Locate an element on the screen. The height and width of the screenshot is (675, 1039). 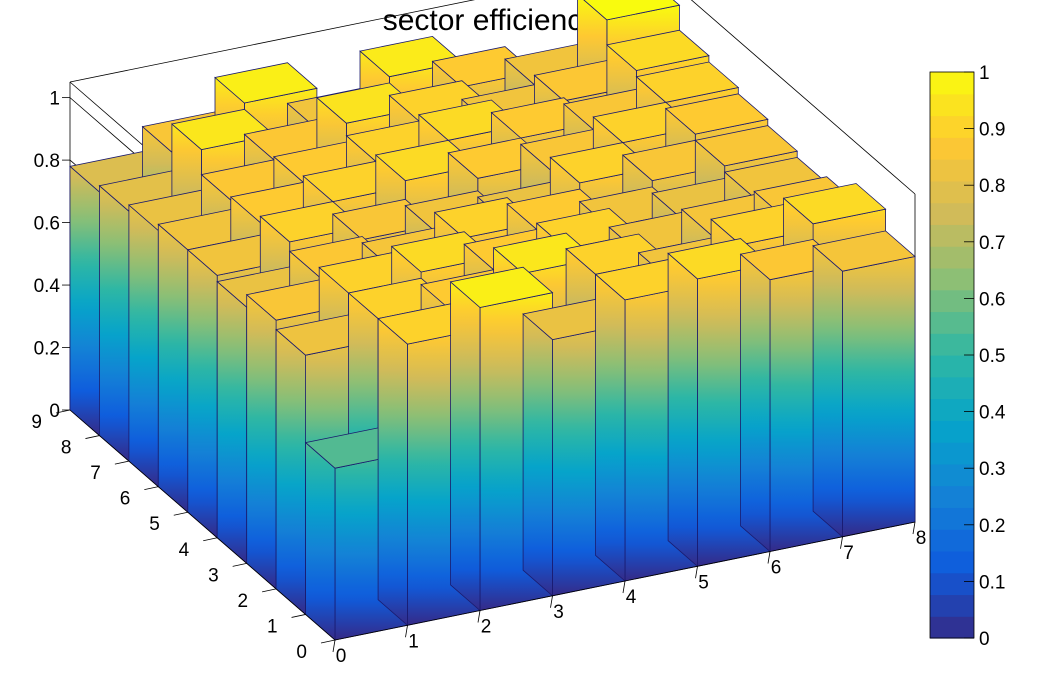
colorbar-tick-label: 0.2 is located at coordinates (992, 526).